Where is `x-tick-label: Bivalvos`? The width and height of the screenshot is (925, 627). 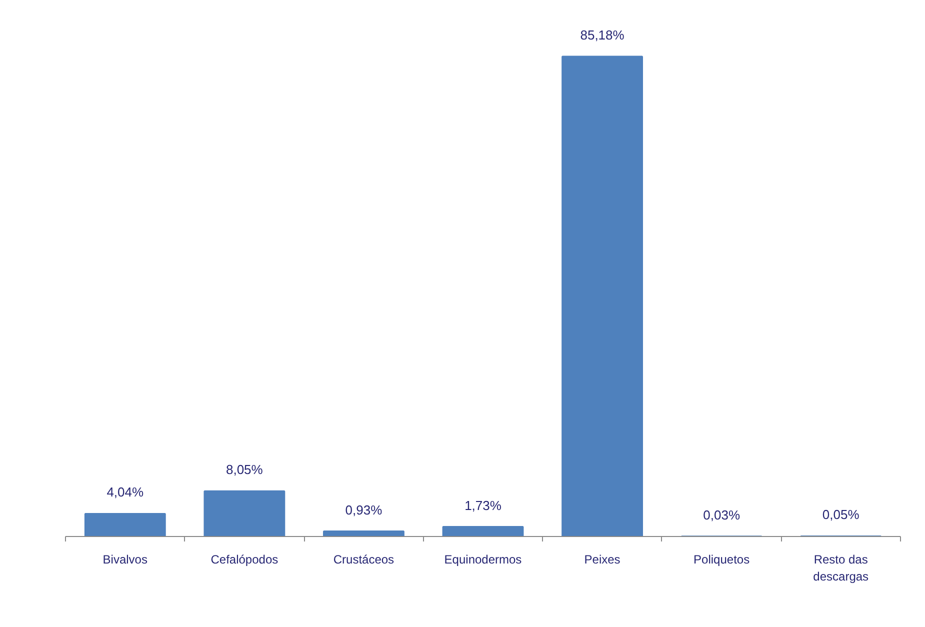 x-tick-label: Bivalvos is located at coordinates (125, 559).